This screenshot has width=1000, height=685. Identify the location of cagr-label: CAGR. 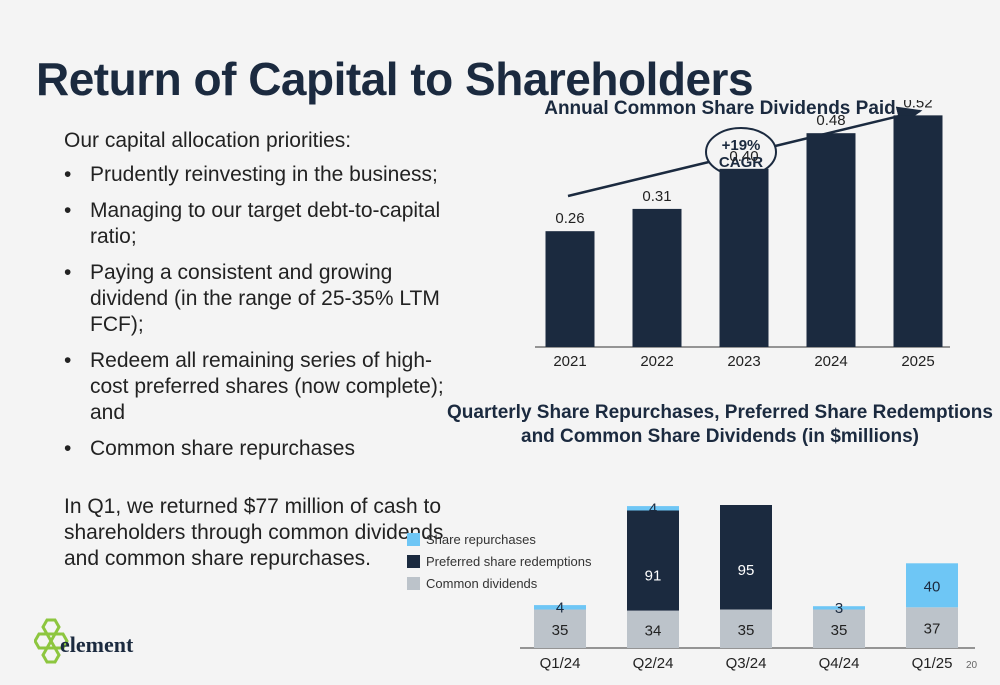
(741, 162).